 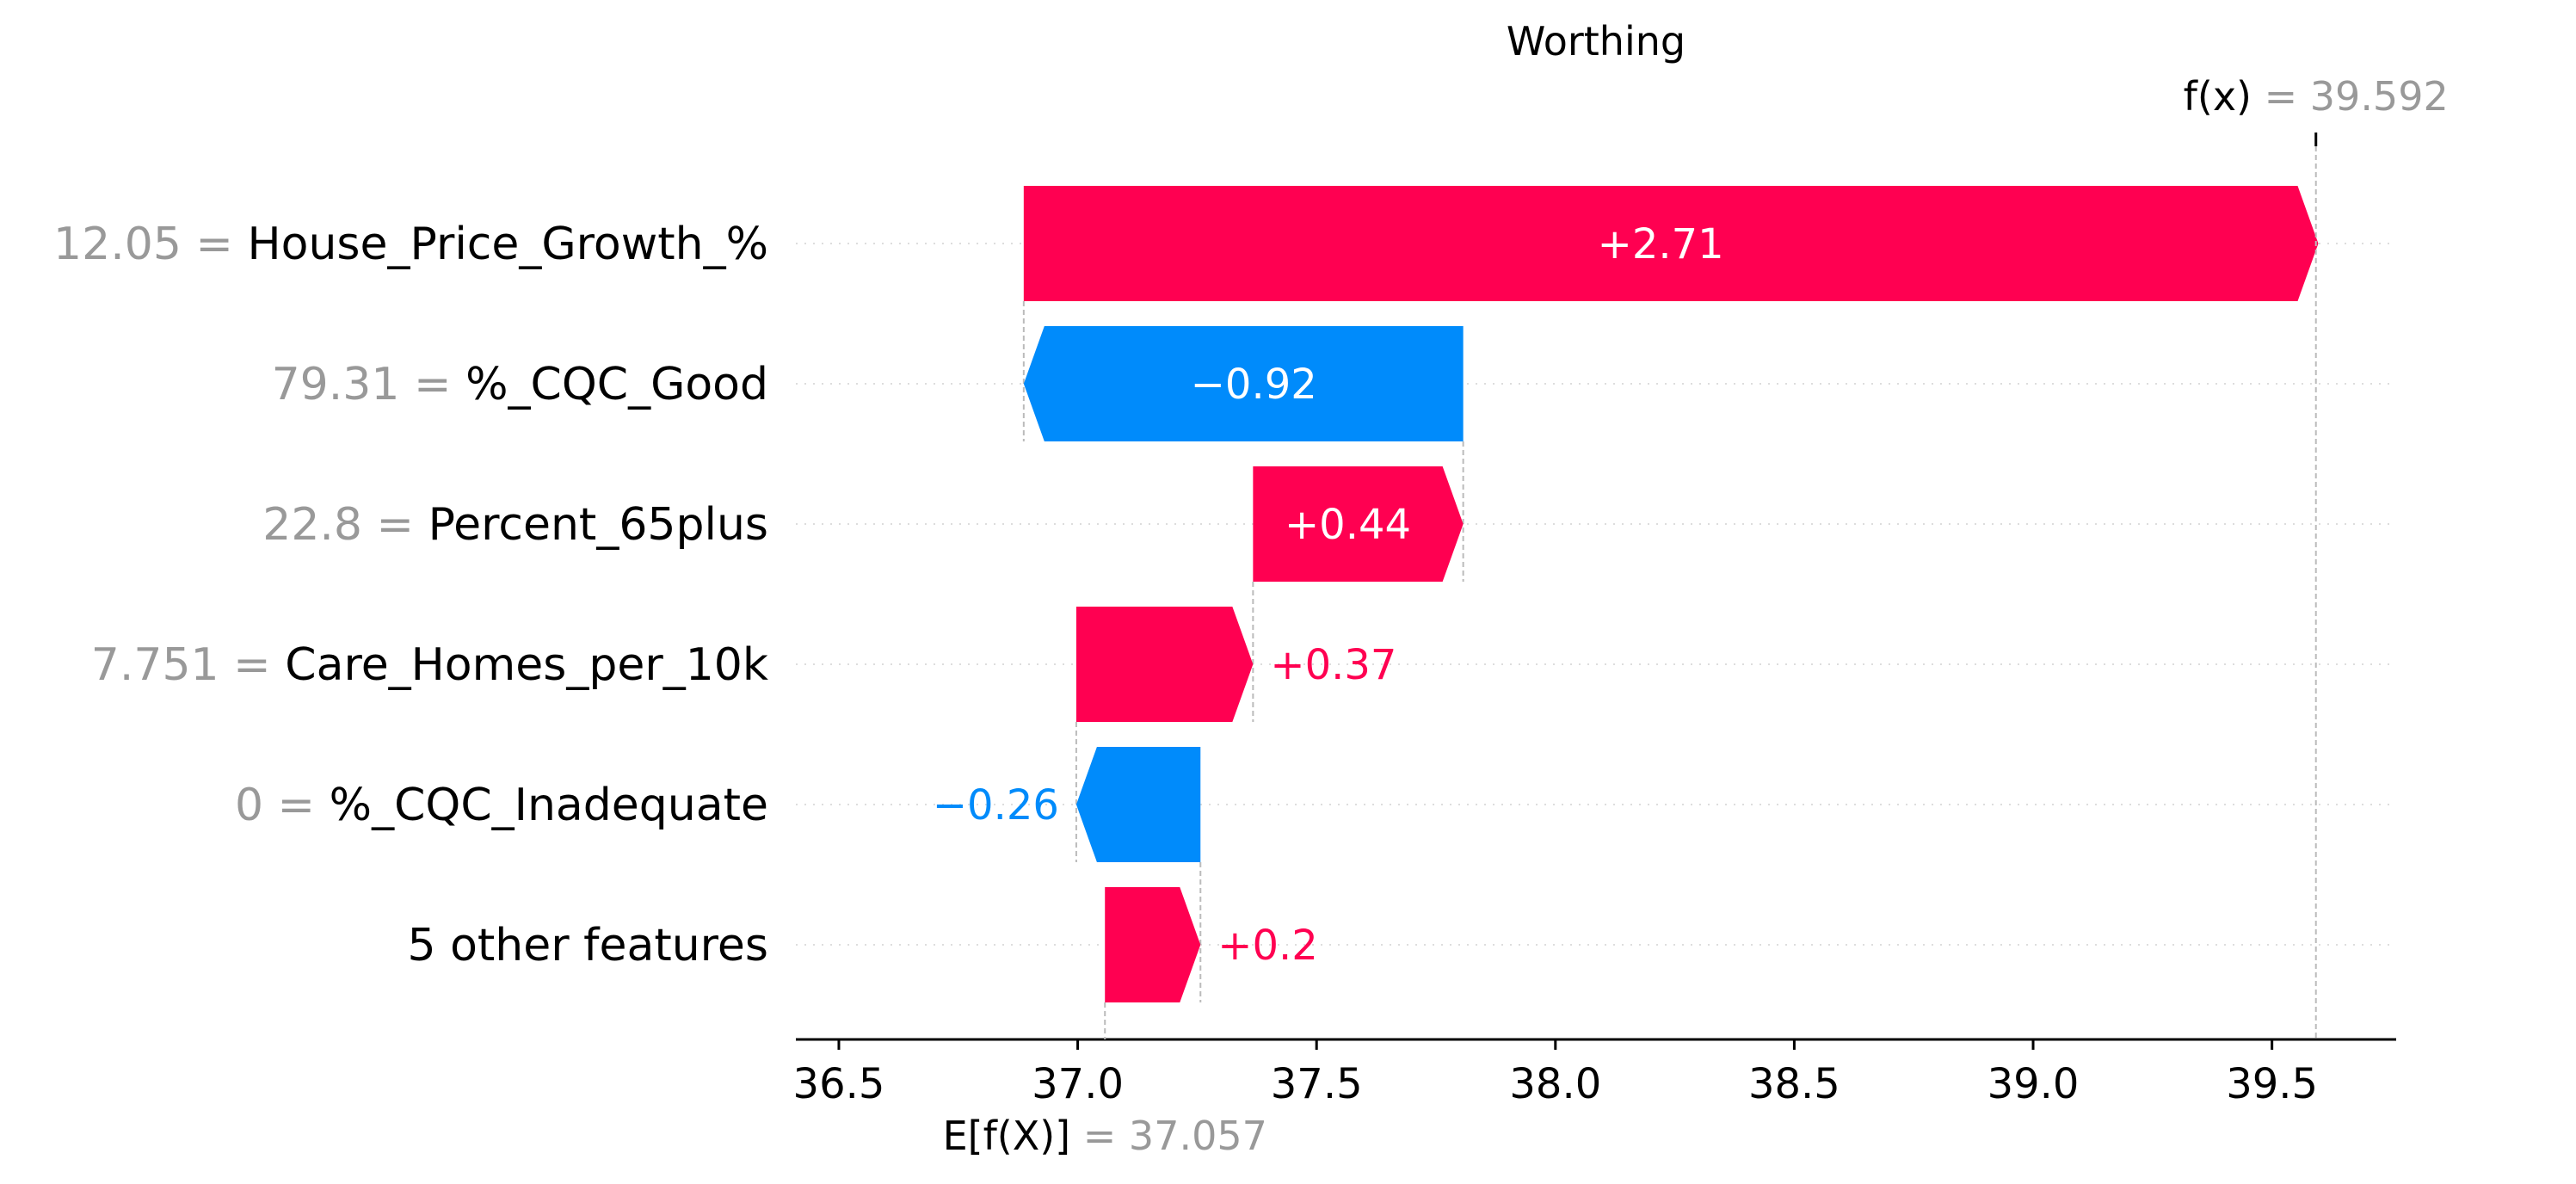 What do you see at coordinates (2034, 1084) in the screenshot?
I see `x-tick-label: 39.0` at bounding box center [2034, 1084].